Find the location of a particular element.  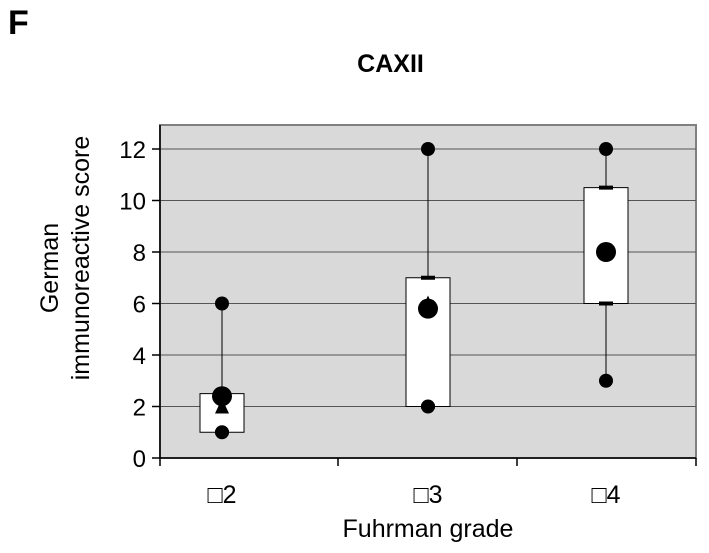

y-tick-label: 10 is located at coordinates (132, 202).